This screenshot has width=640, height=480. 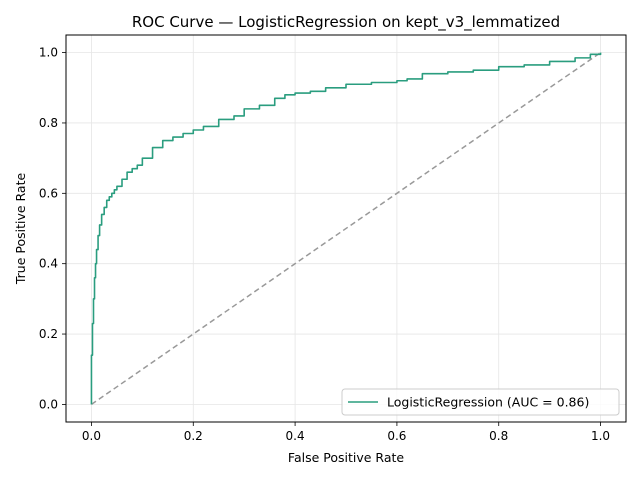 I want to click on x-axis-label: False Positive Rate, so click(x=346, y=457).